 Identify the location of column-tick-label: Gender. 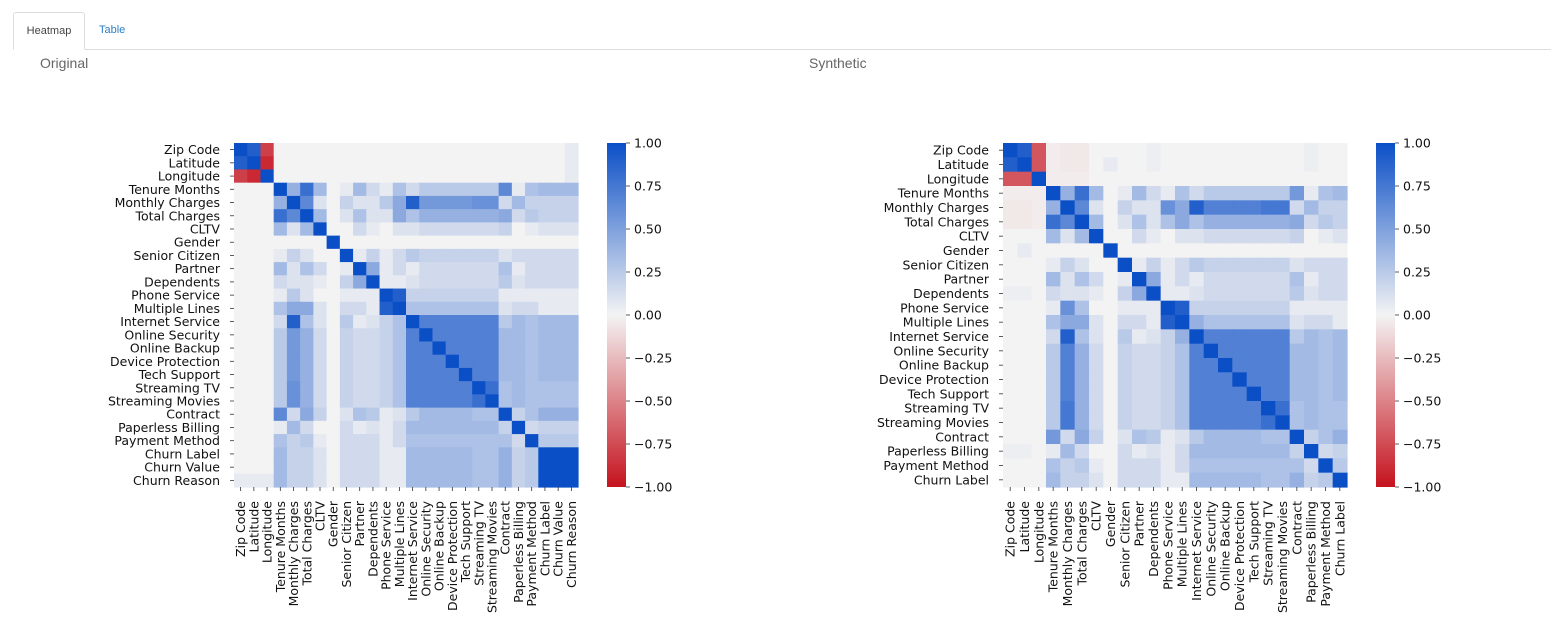
(333, 523).